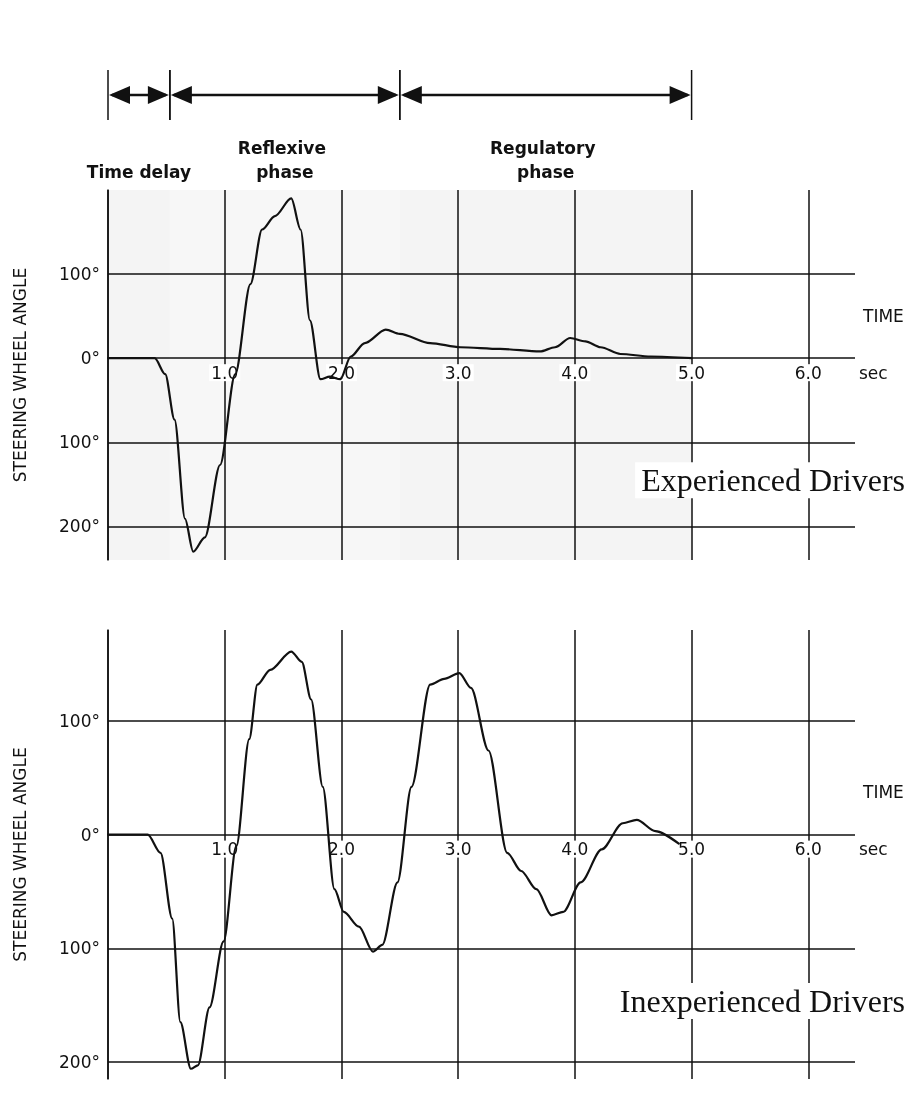  What do you see at coordinates (139, 172) in the screenshot?
I see `band-label: Time delay` at bounding box center [139, 172].